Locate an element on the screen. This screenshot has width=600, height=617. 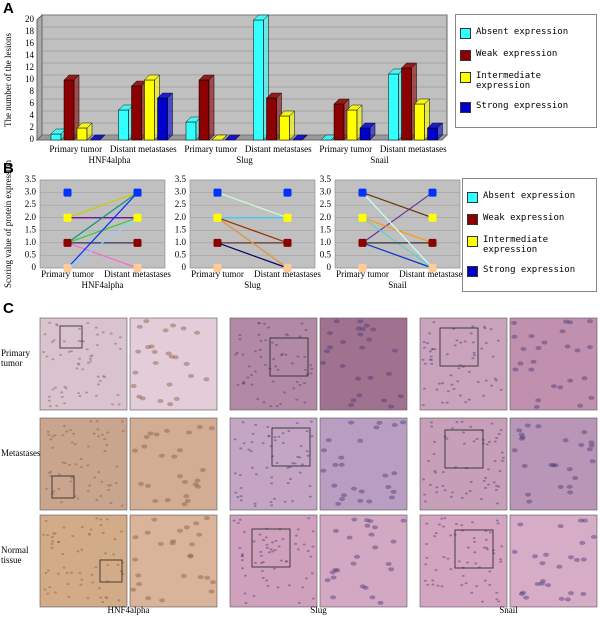
legend-label: Absent expression is located at coordinates (529, 196).